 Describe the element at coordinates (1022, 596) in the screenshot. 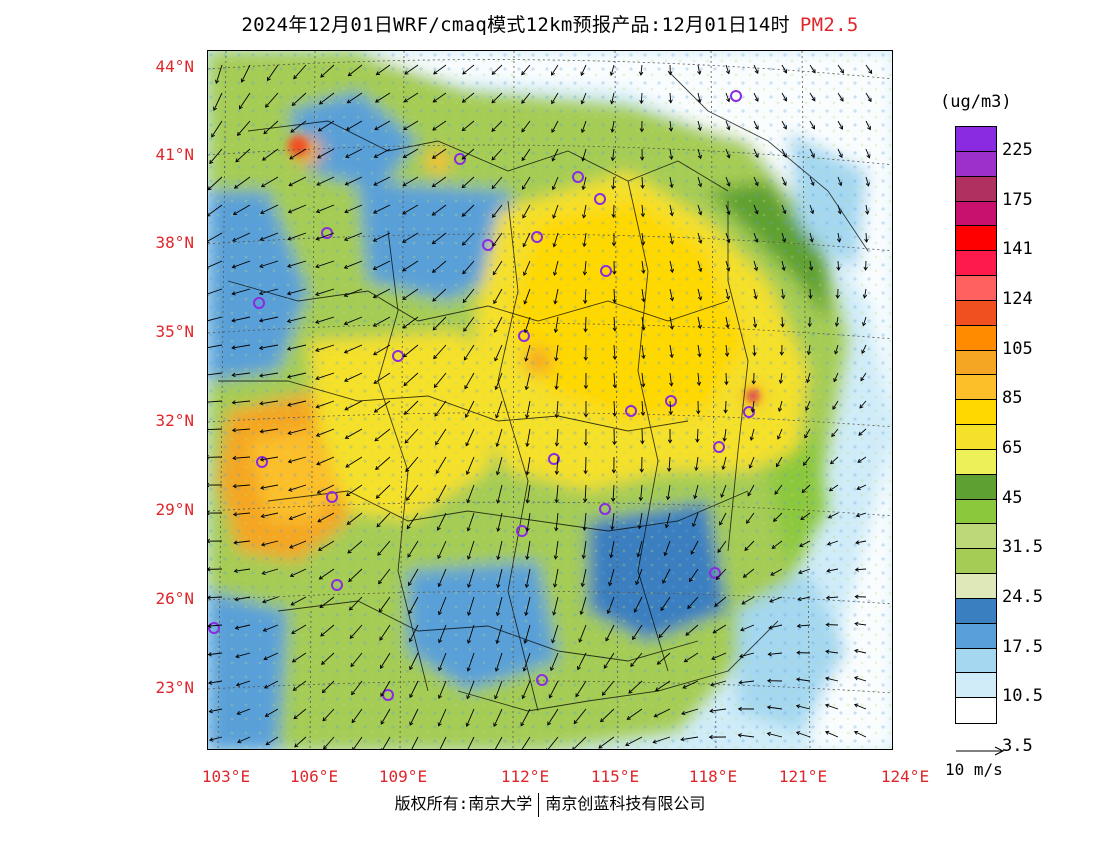

I see `legend-label: 24.5` at that location.